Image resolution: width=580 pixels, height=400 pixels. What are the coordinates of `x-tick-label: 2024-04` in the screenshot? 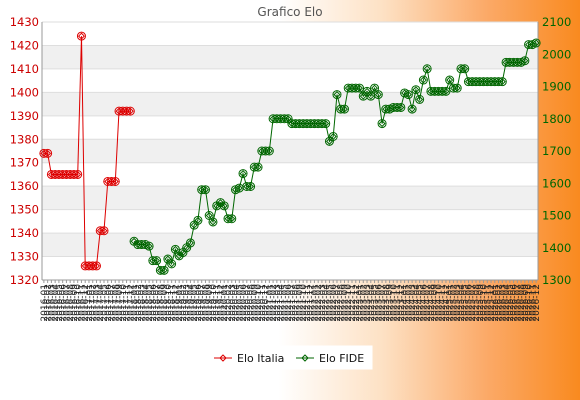 It's located at (417, 303).